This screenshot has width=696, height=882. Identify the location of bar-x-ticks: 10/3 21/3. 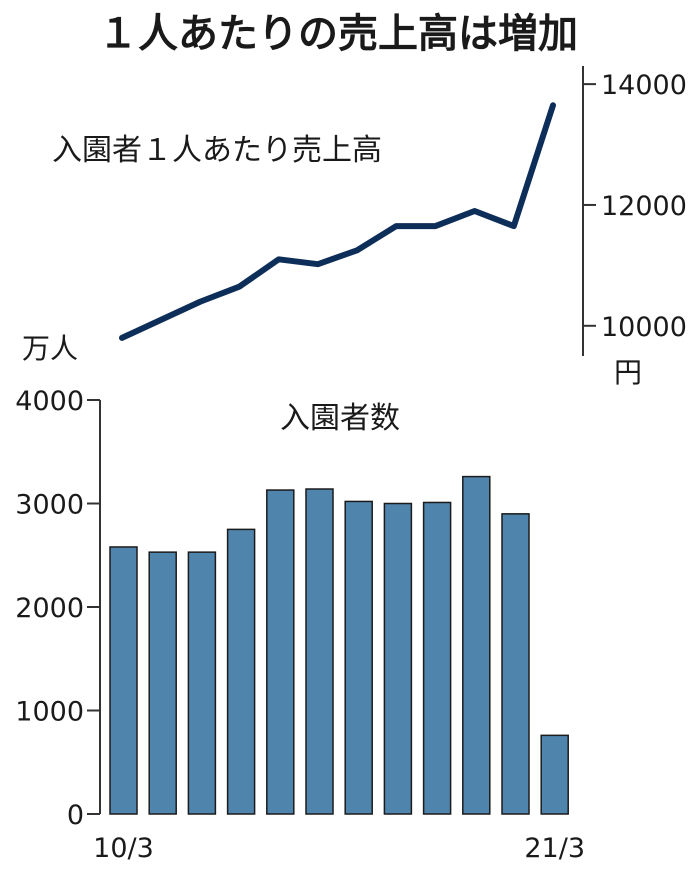
(339, 848).